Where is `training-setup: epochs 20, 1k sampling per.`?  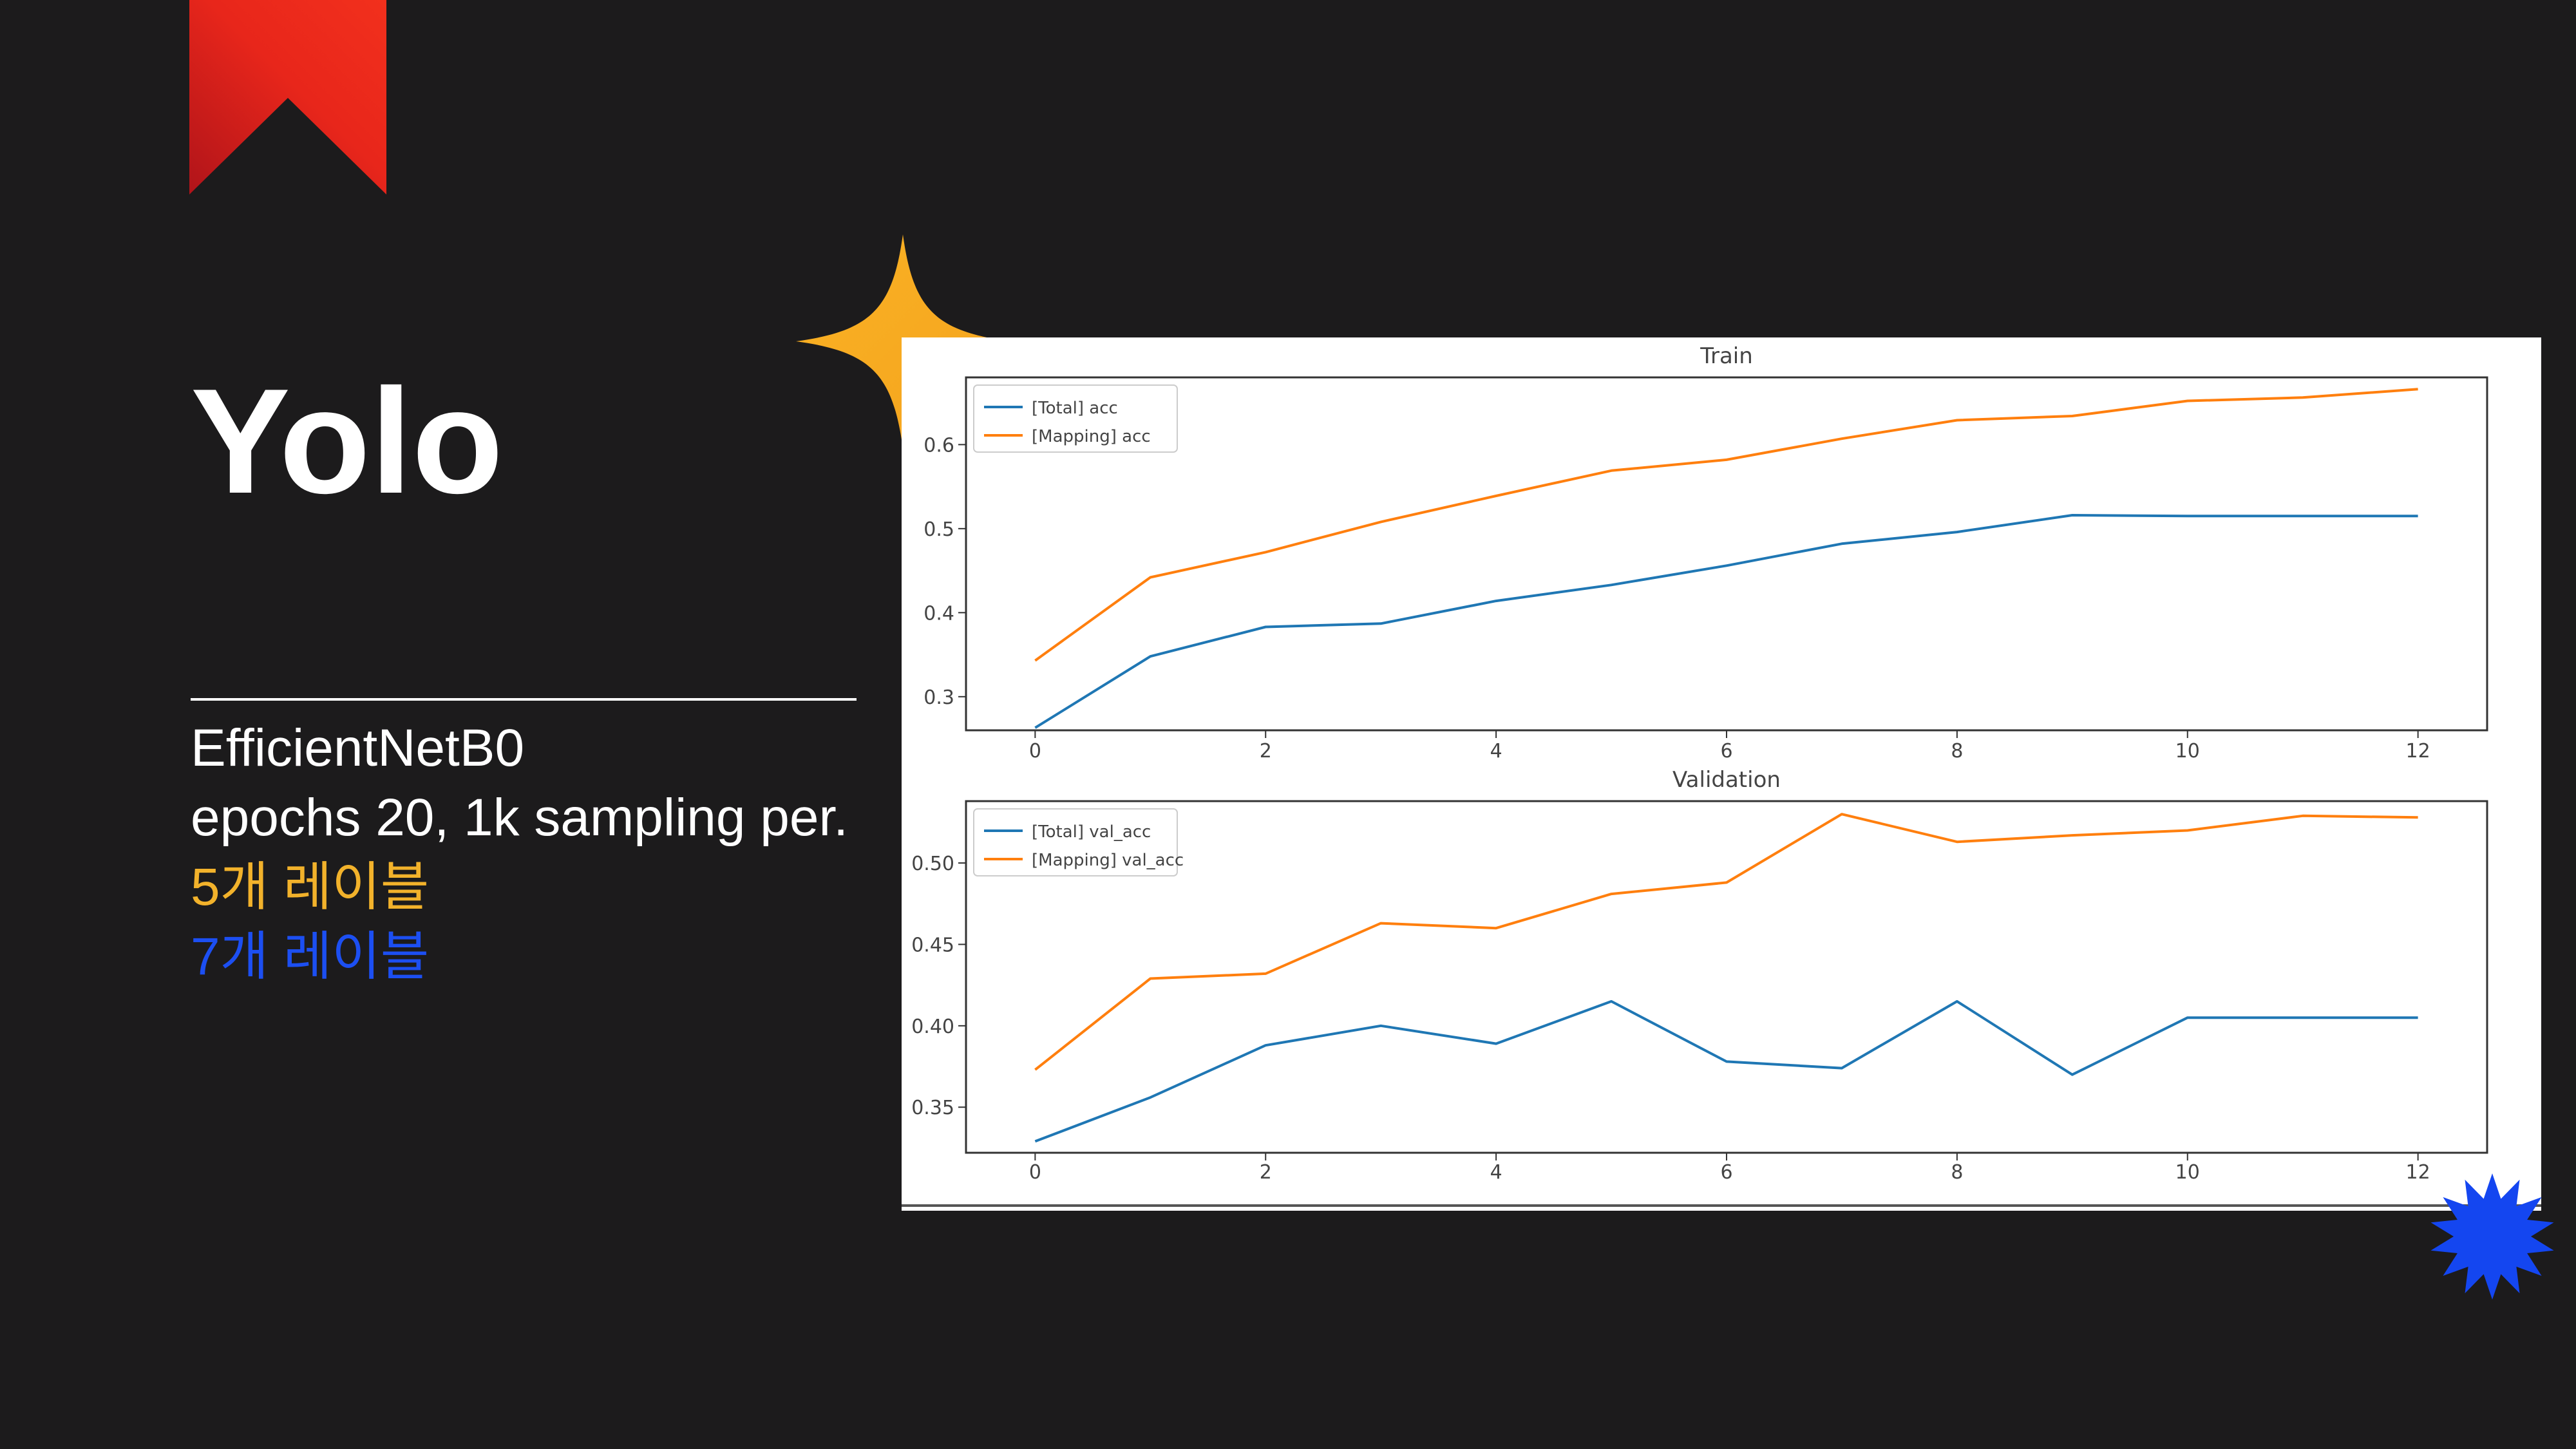 training-setup: epochs 20, 1k sampling per. is located at coordinates (520, 817).